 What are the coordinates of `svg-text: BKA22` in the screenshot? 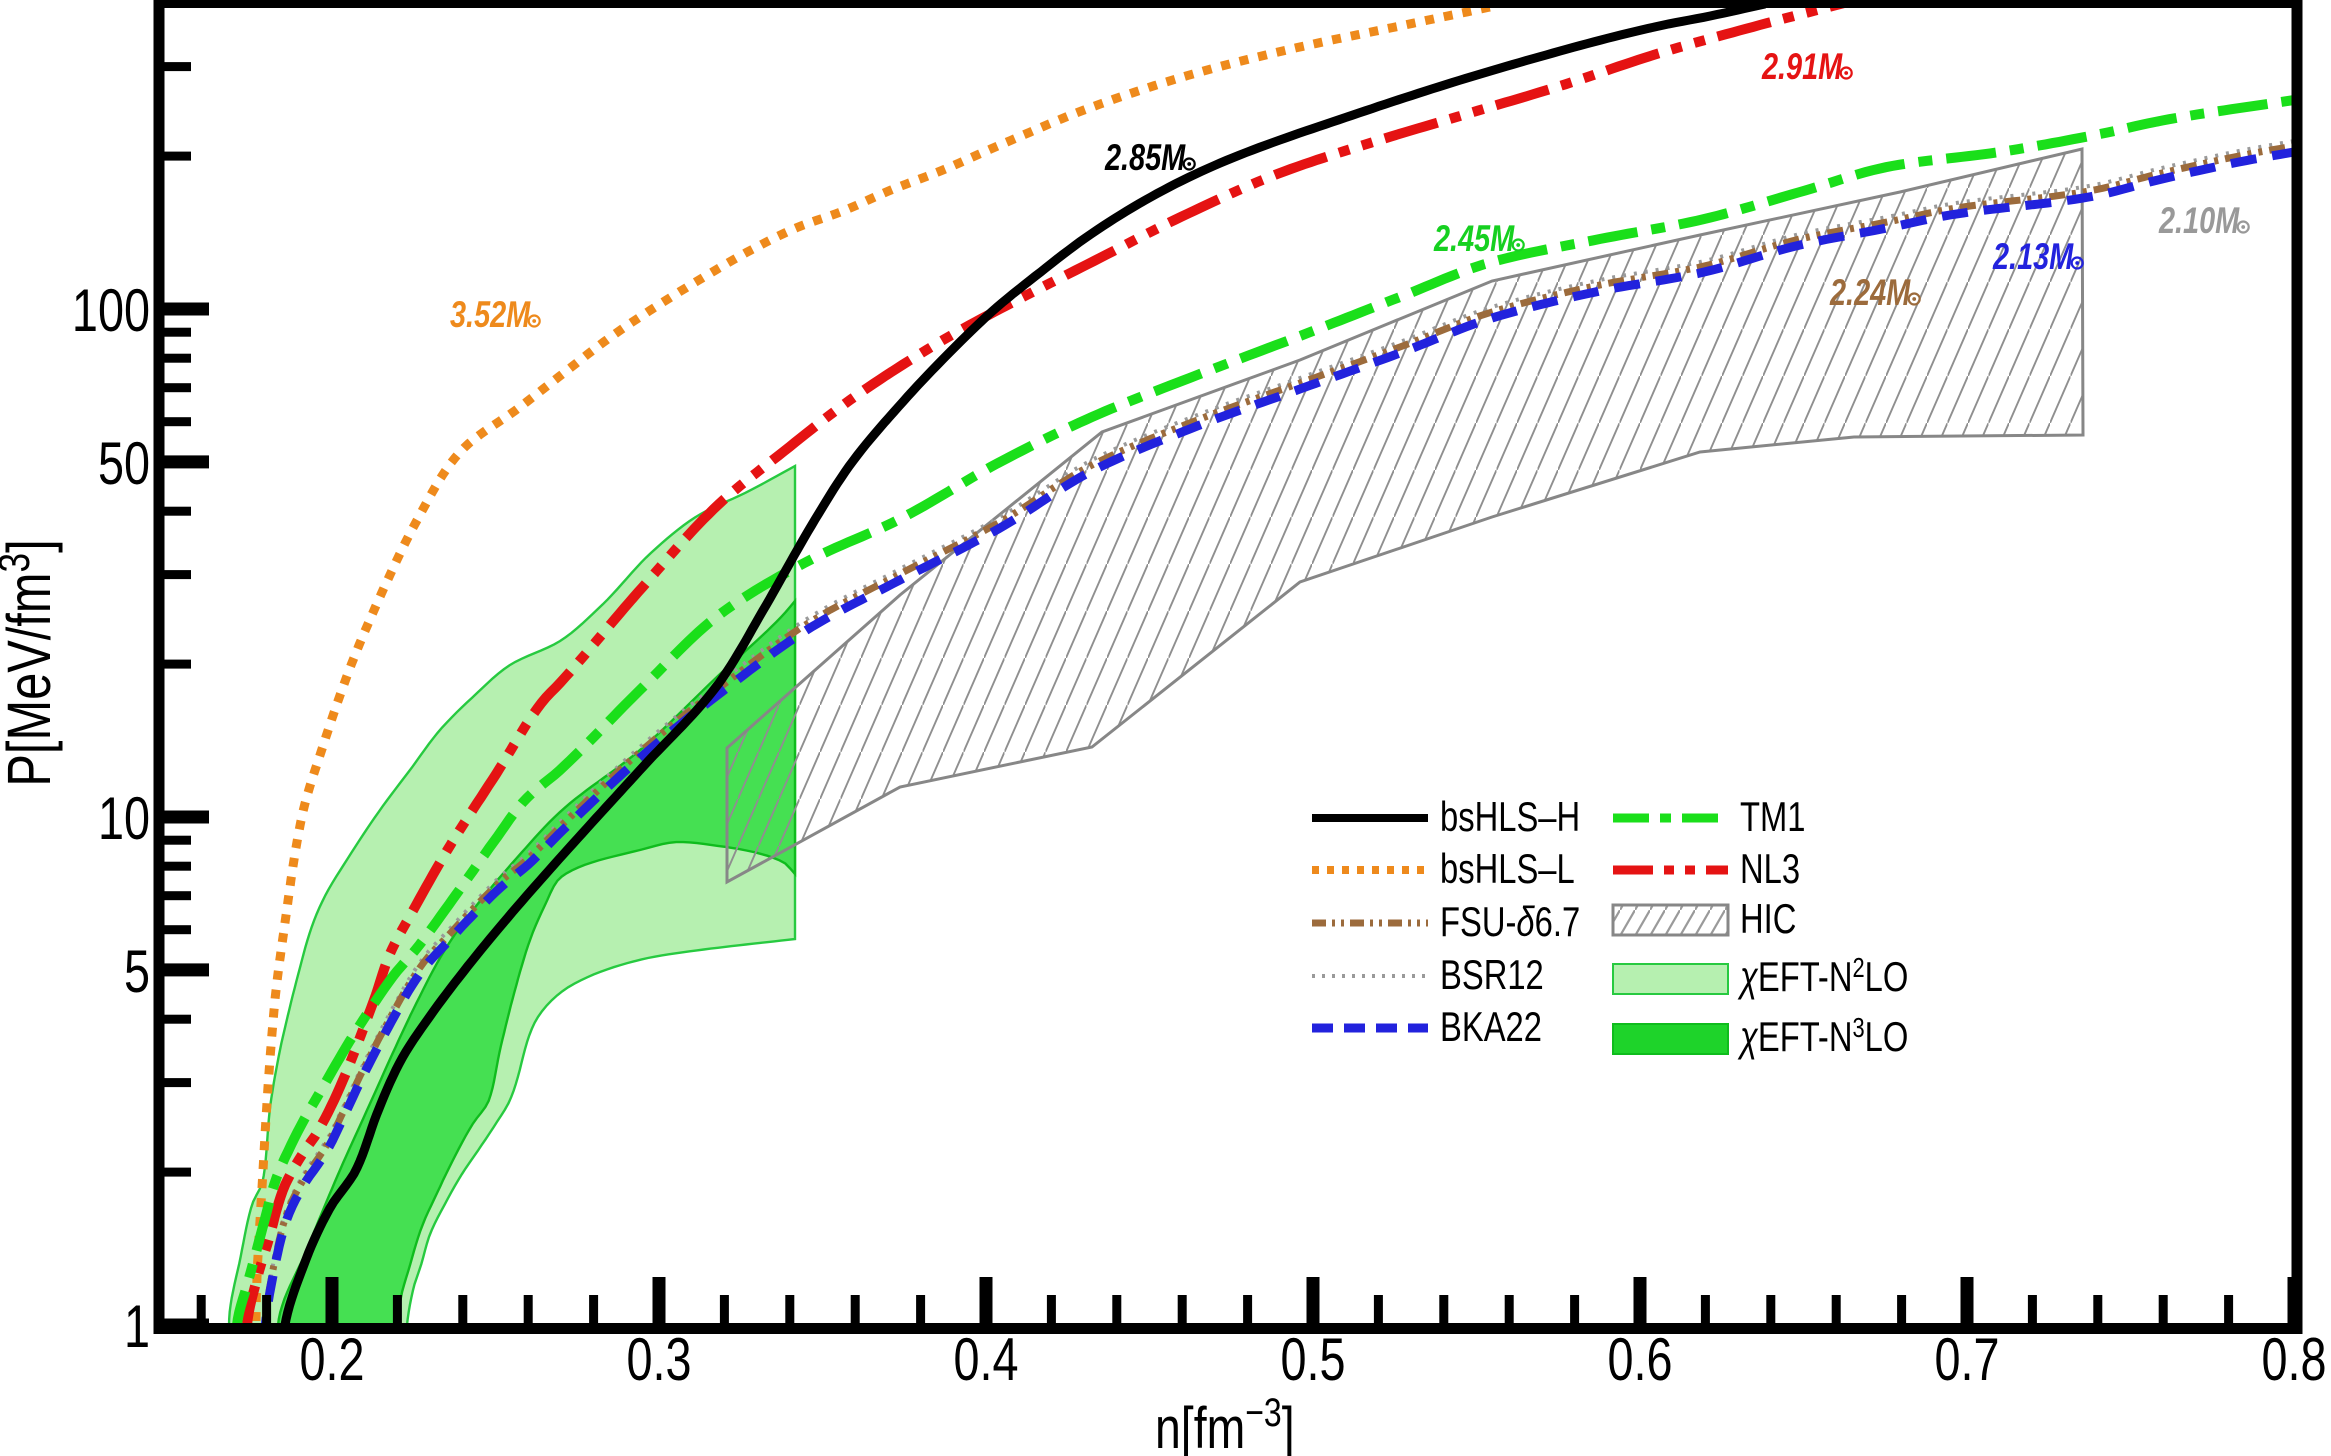 It's located at (1491, 1026).